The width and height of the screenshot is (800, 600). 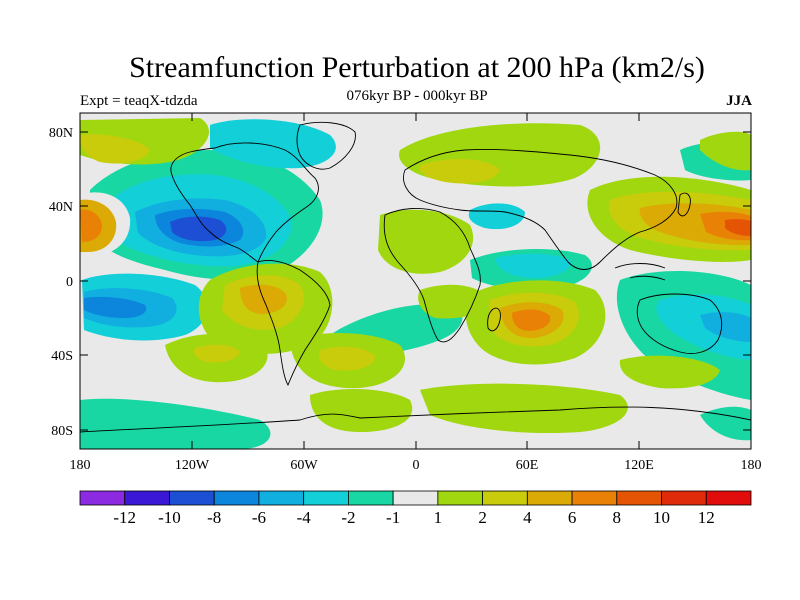 What do you see at coordinates (115, 307) in the screenshot?
I see `pacific-south-low-core` at bounding box center [115, 307].